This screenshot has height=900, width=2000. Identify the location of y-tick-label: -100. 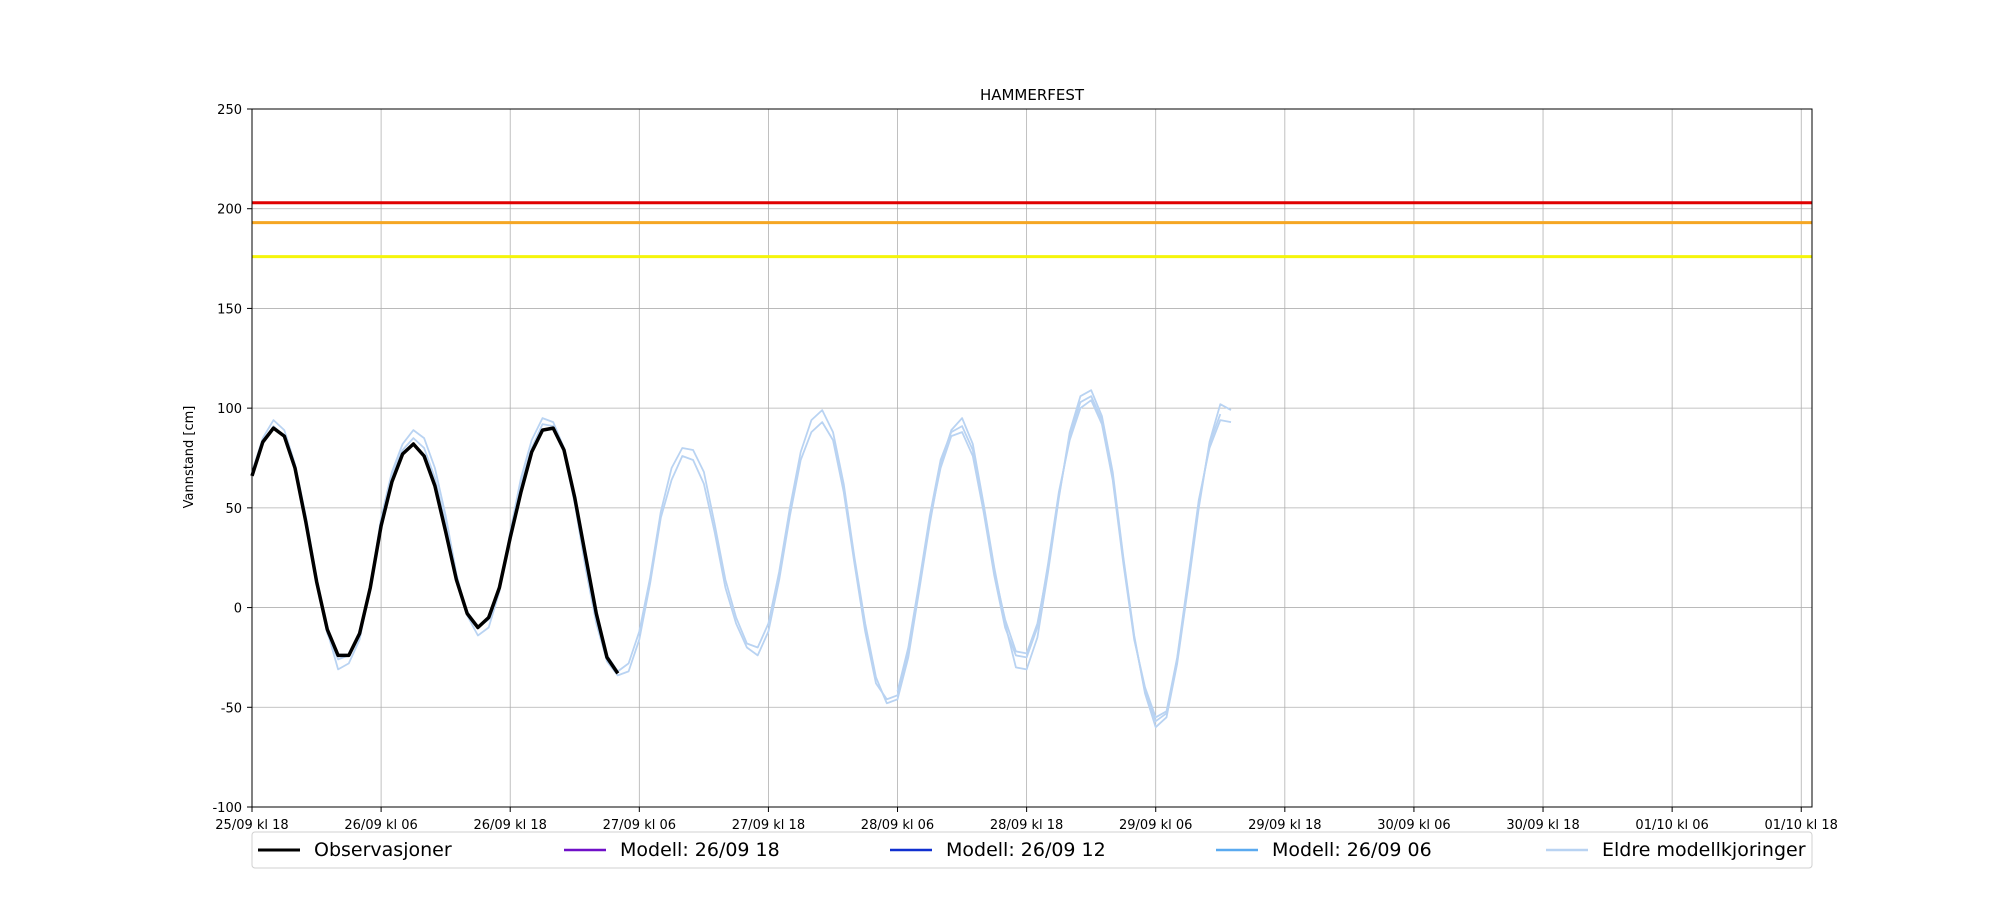
(227, 808).